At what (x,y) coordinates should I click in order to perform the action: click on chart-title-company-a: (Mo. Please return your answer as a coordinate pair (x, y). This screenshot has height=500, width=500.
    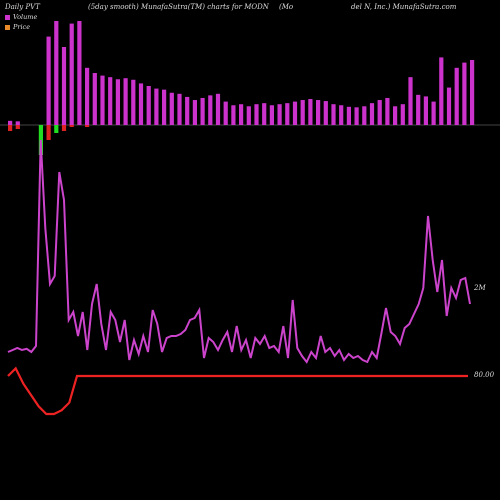
    Looking at the image, I should click on (286, 7).